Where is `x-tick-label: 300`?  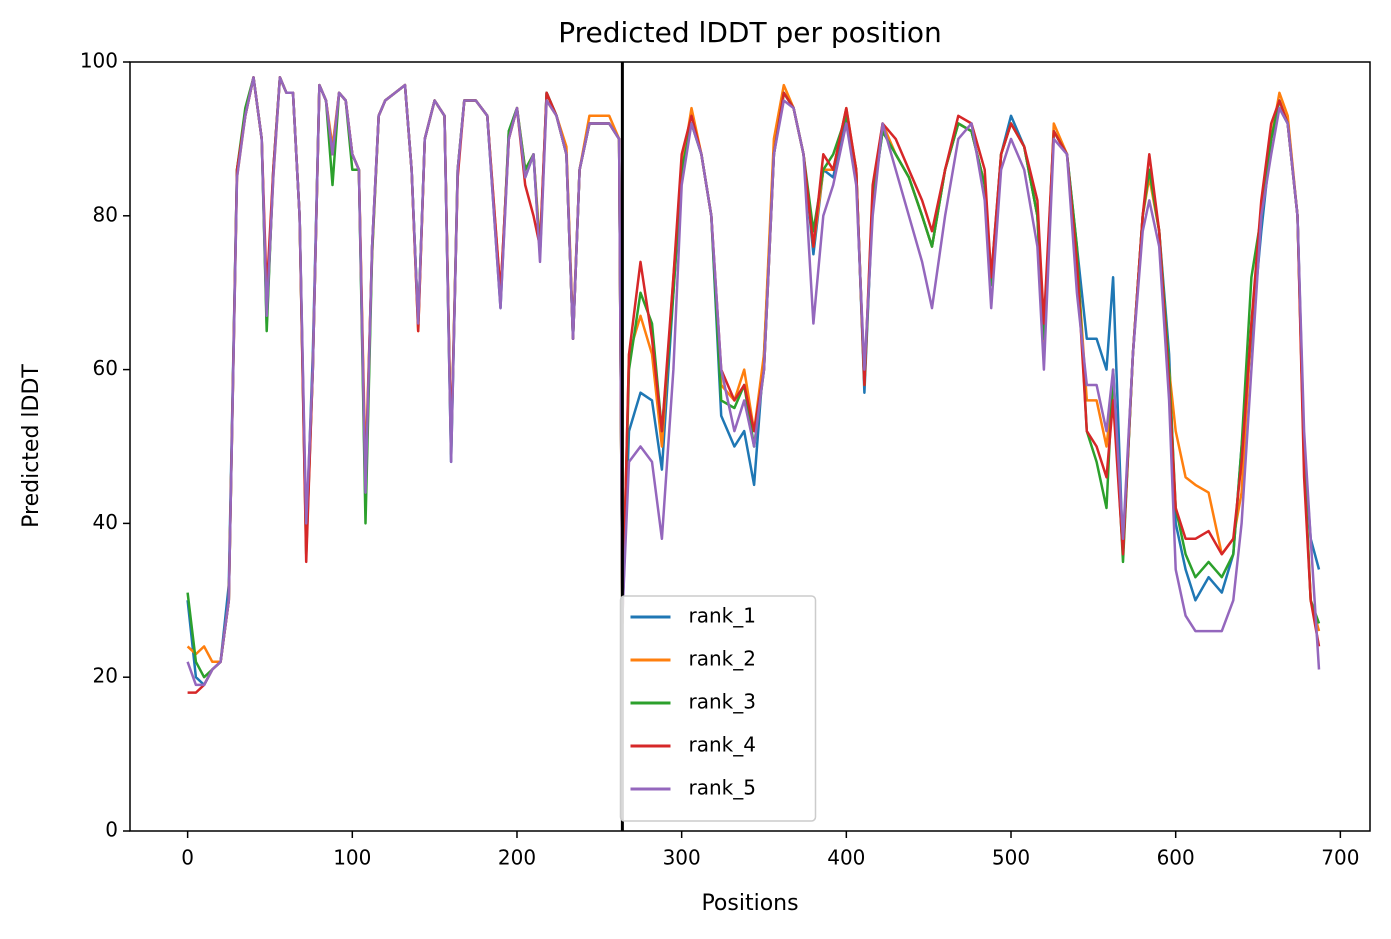 x-tick-label: 300 is located at coordinates (682, 858).